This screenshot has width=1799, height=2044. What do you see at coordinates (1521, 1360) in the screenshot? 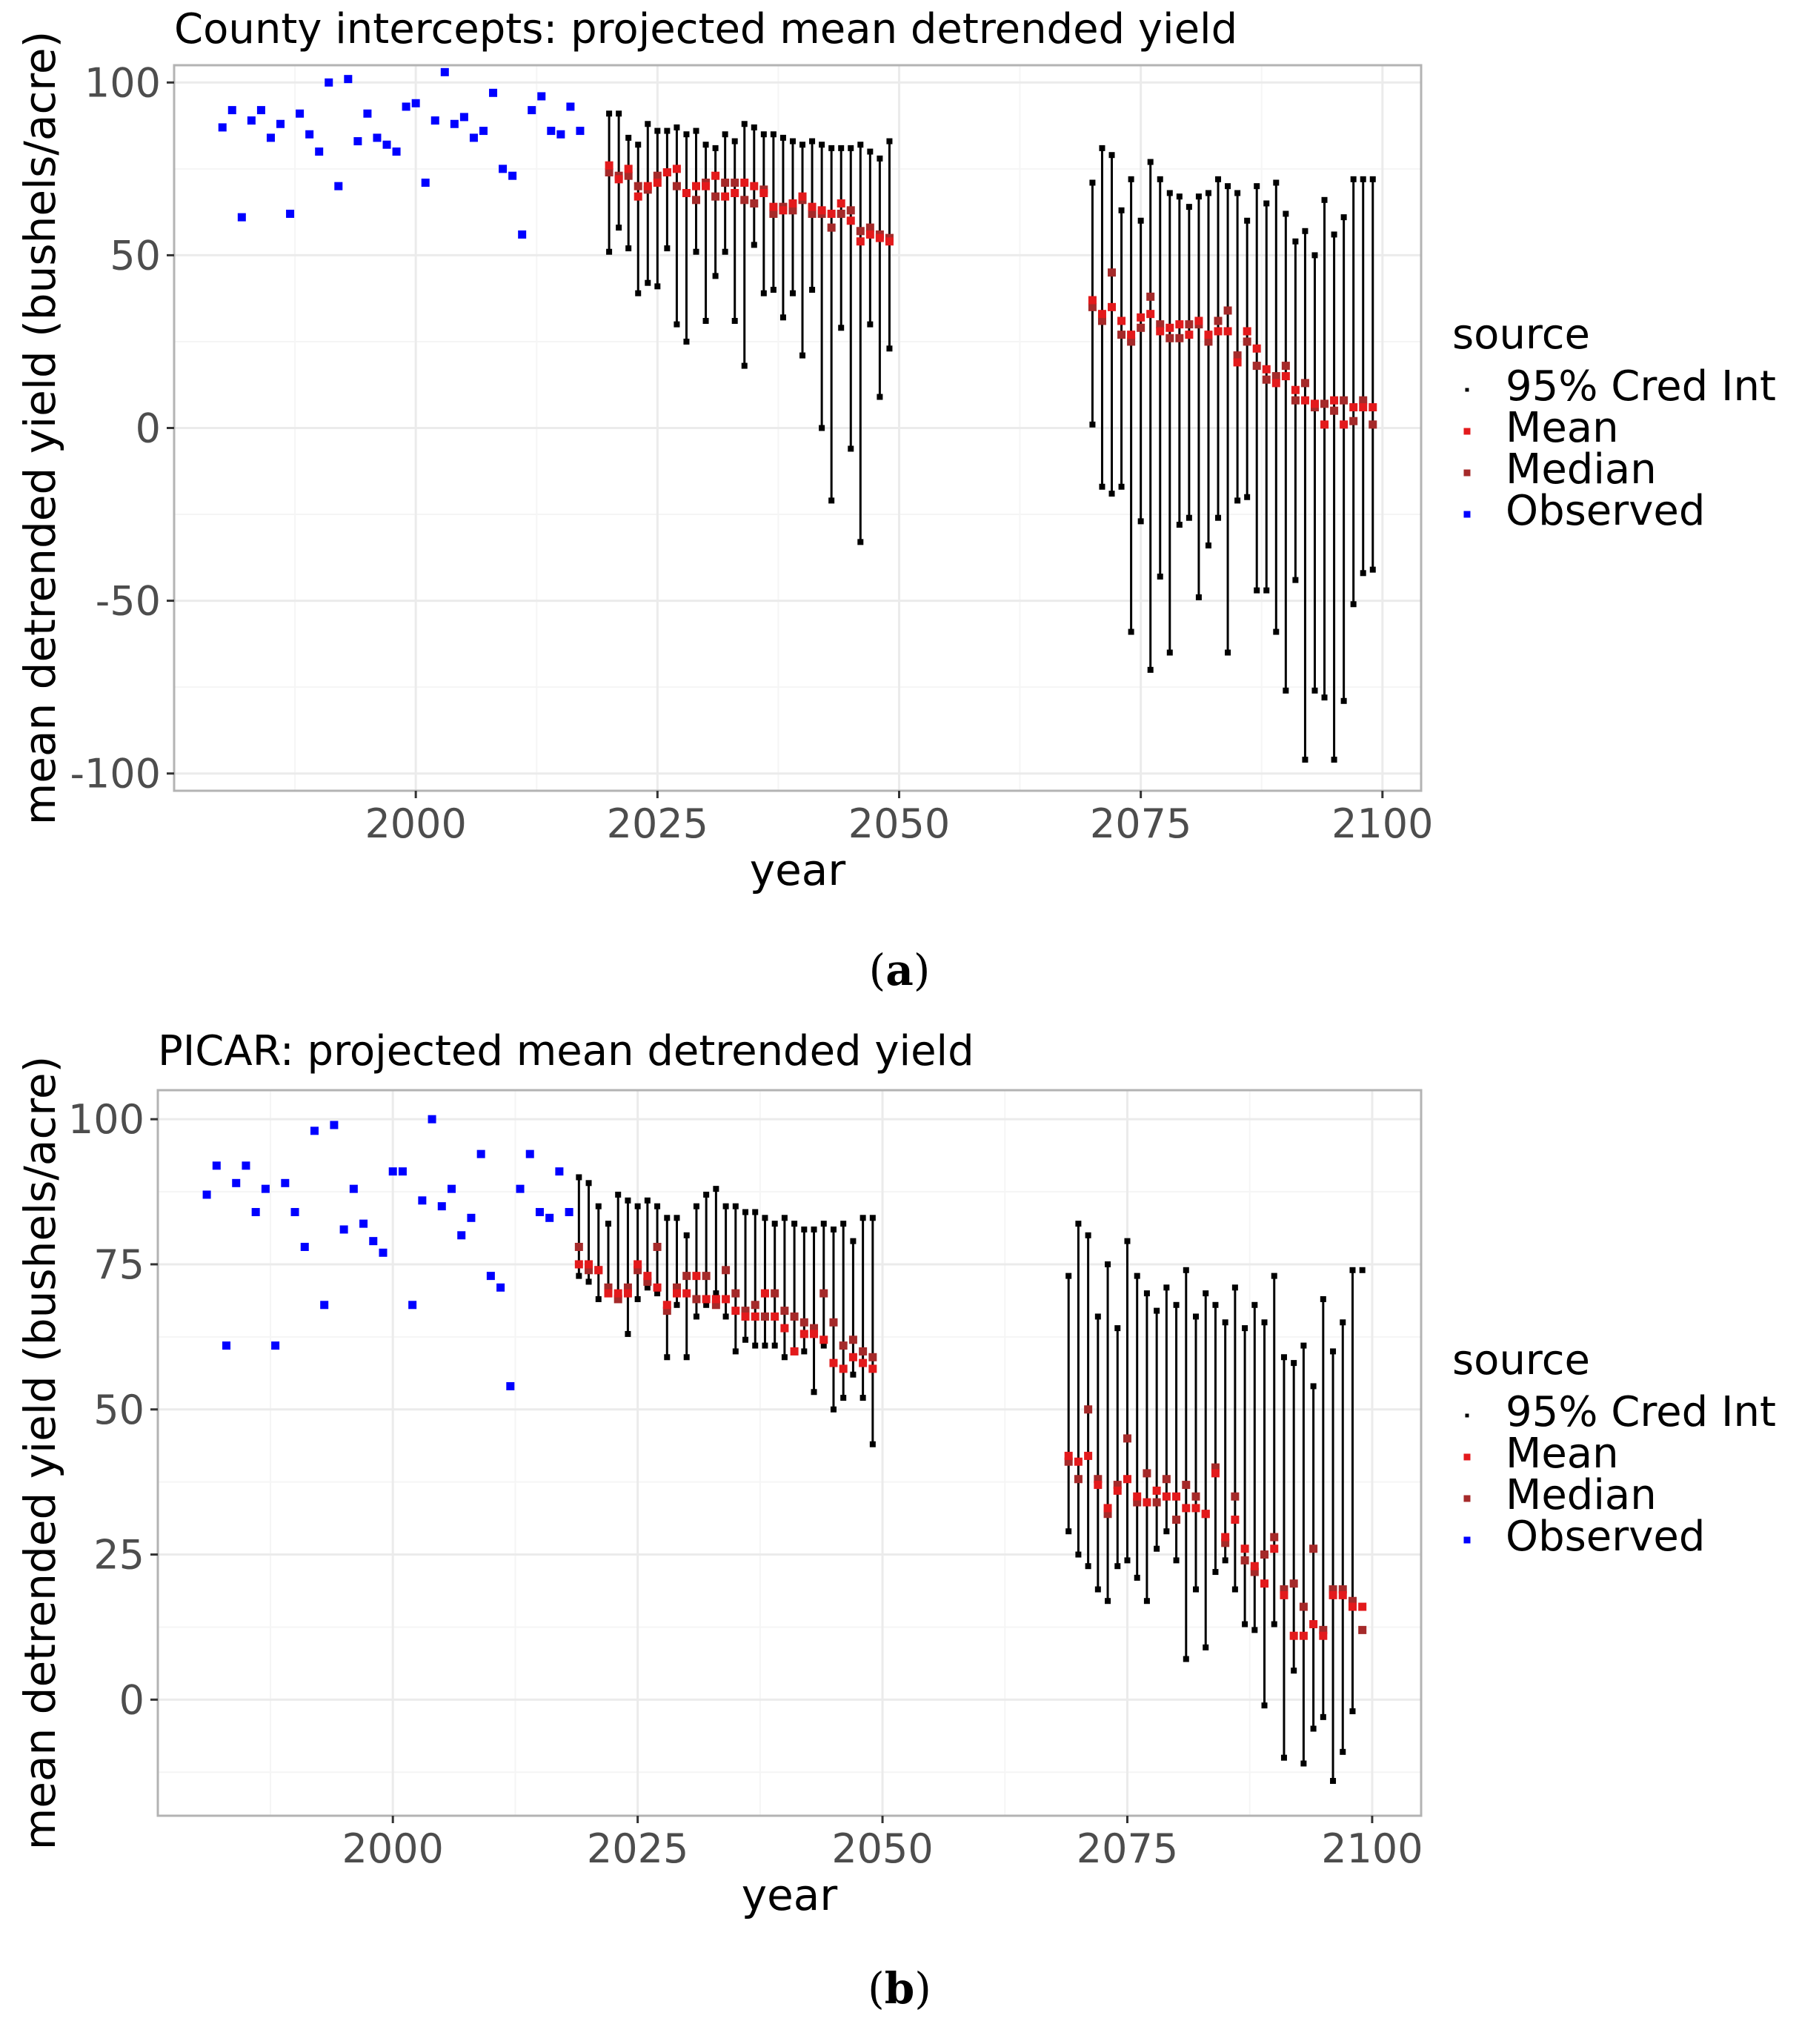
I see `legend-title: source` at bounding box center [1521, 1360].